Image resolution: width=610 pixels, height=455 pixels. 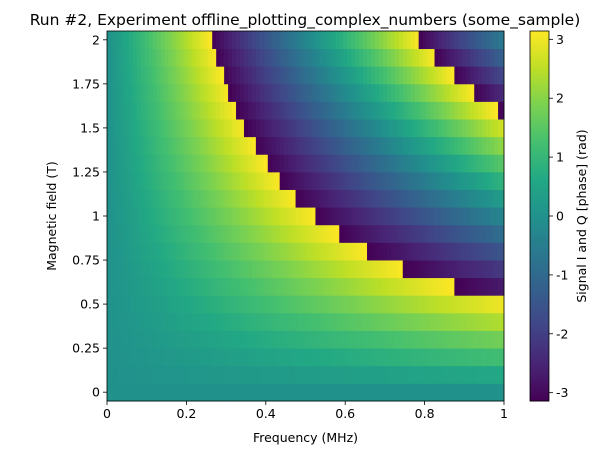 What do you see at coordinates (560, 216) in the screenshot?
I see `colorbar-tick-label: 0` at bounding box center [560, 216].